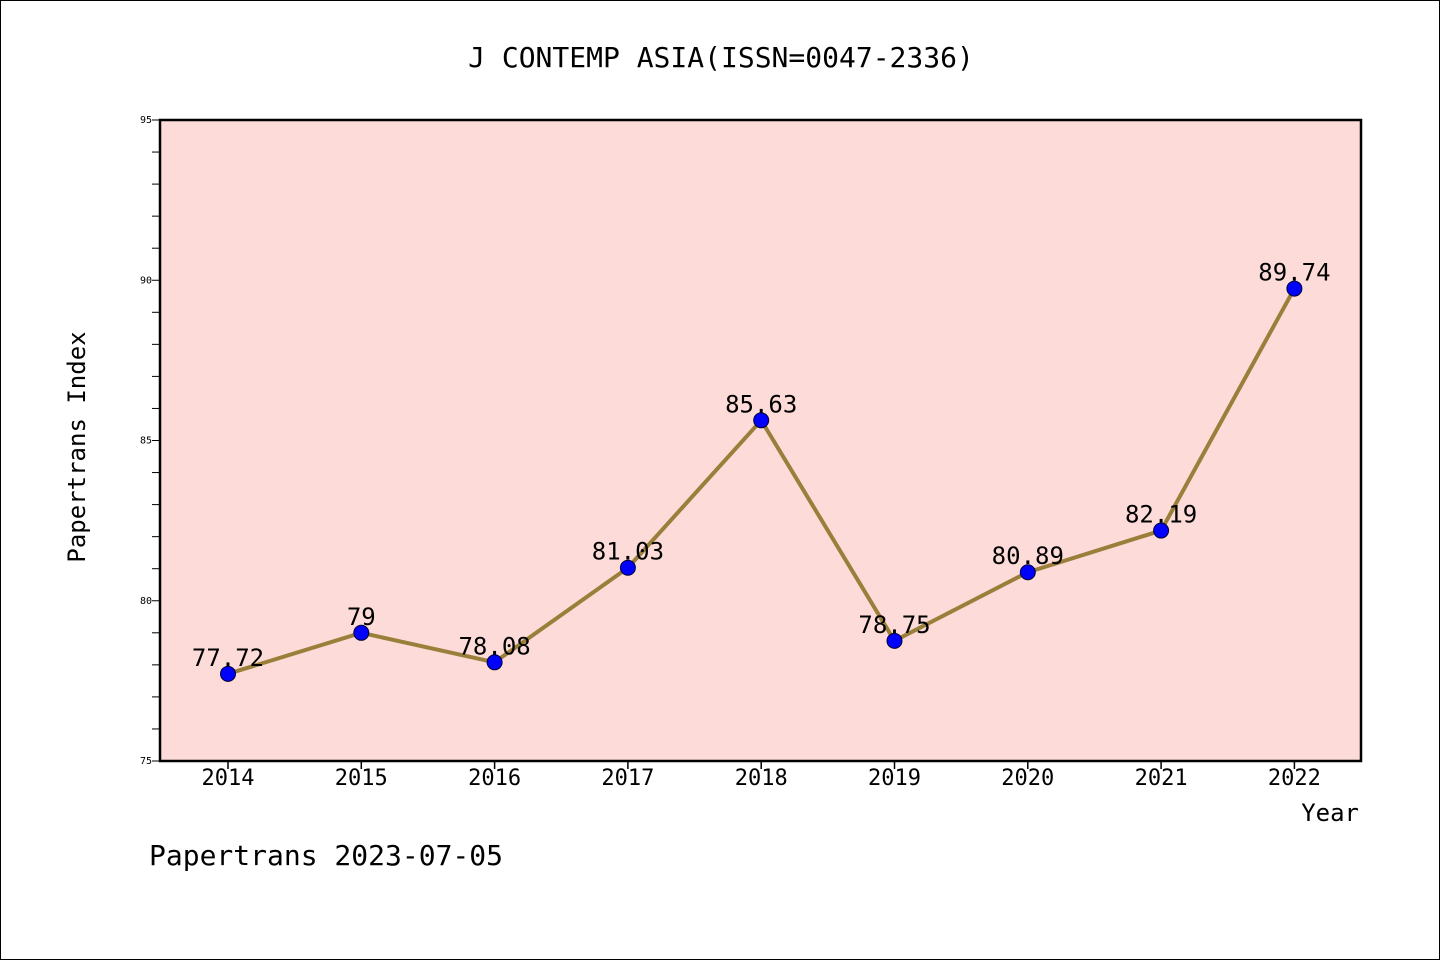 The height and width of the screenshot is (960, 1440). What do you see at coordinates (326, 855) in the screenshot?
I see `footer-caption: Papertrans 2023-07-05` at bounding box center [326, 855].